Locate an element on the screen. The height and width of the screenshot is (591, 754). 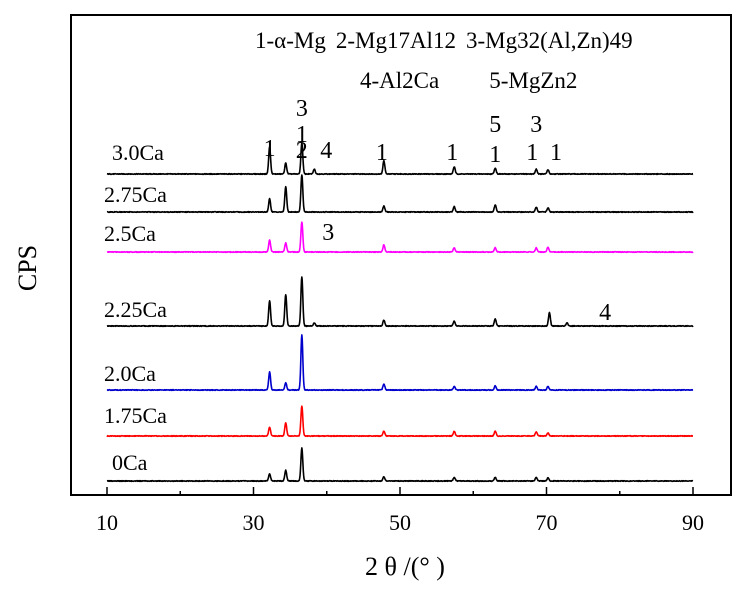
series-labels: 3.0Ca 2.75Ca 2.5Ca 2.25Ca 2.0Ca 1.75Ca 0Ca is located at coordinates (135, 307).